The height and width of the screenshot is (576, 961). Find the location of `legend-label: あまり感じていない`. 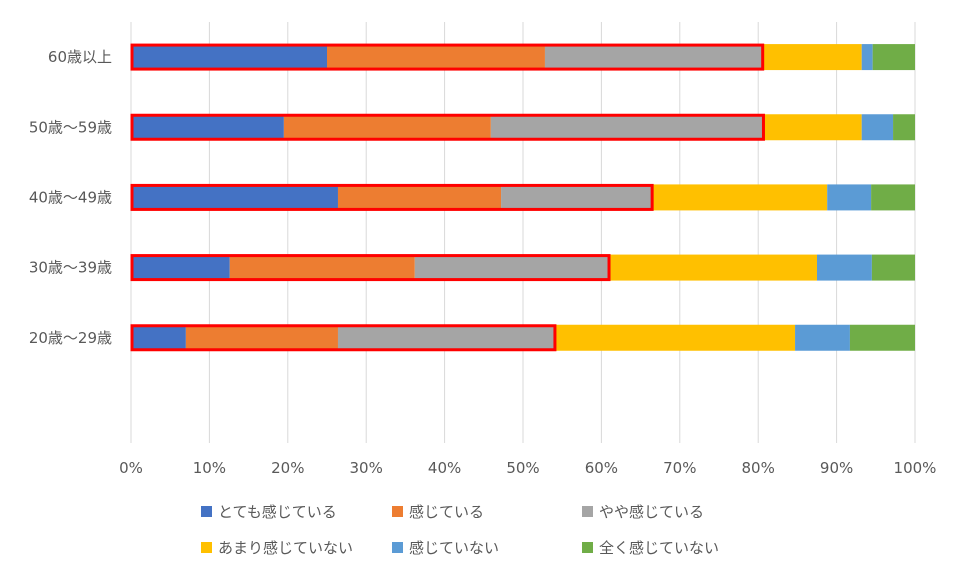

legend-label: あまり感じていない is located at coordinates (285, 548).